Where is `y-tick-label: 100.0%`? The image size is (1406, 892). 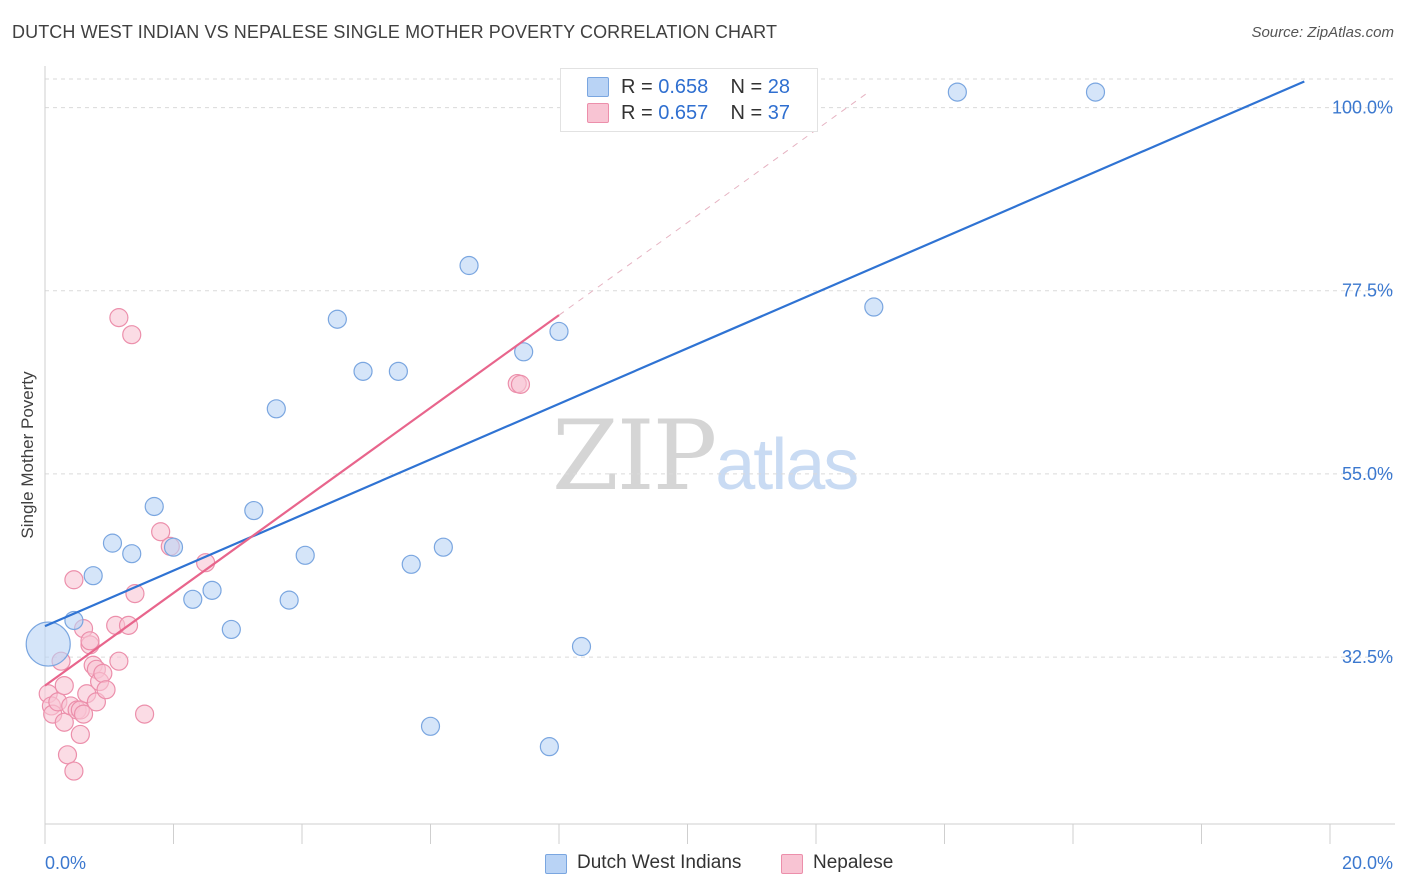
y-tick-label: 100.0% is located at coordinates (1362, 108).